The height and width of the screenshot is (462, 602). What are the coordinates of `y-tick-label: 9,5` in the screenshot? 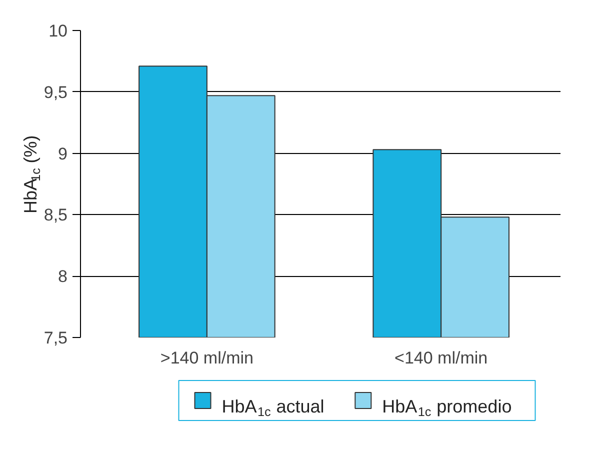 It's located at (56, 92).